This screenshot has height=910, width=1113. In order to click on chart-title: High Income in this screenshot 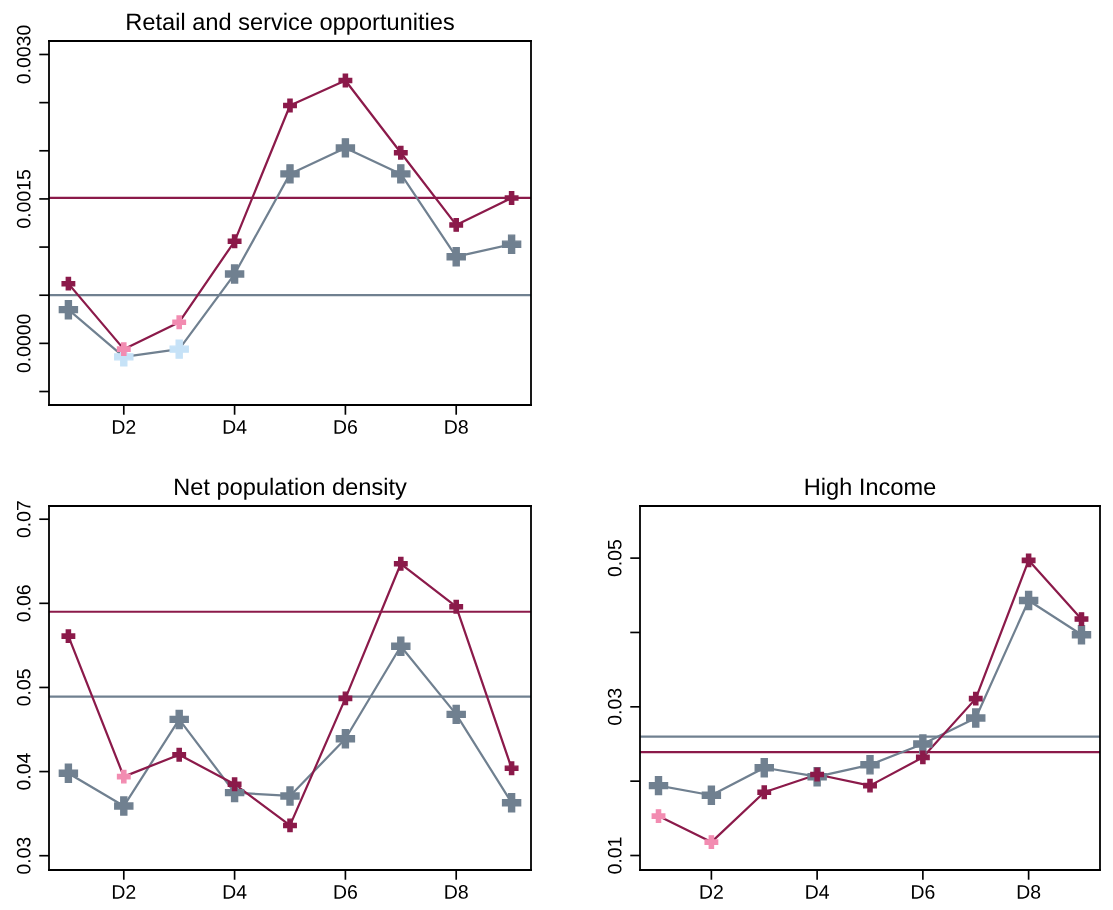, I will do `click(870, 488)`.